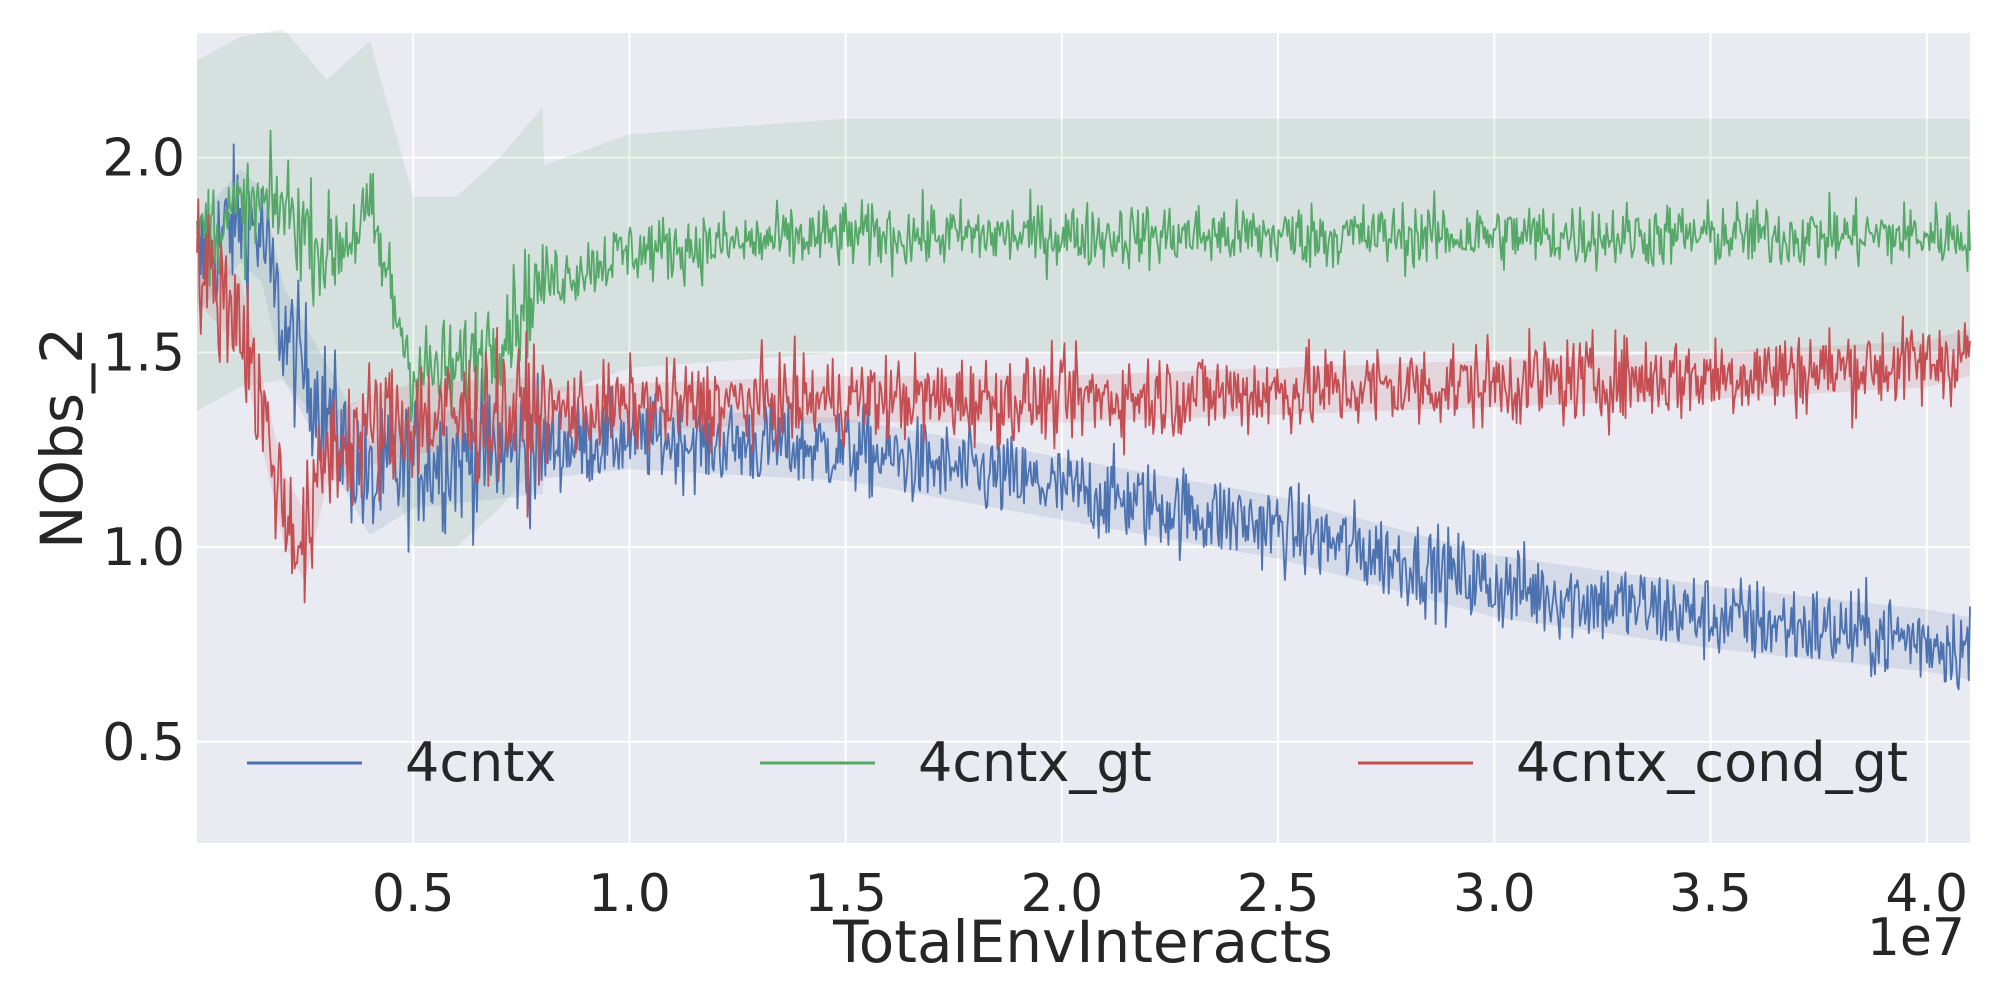 The width and height of the screenshot is (2000, 1000). What do you see at coordinates (1712, 762) in the screenshot?
I see `legend-label-4cntx-cond-gt: 4cntx_cond_gt` at bounding box center [1712, 762].